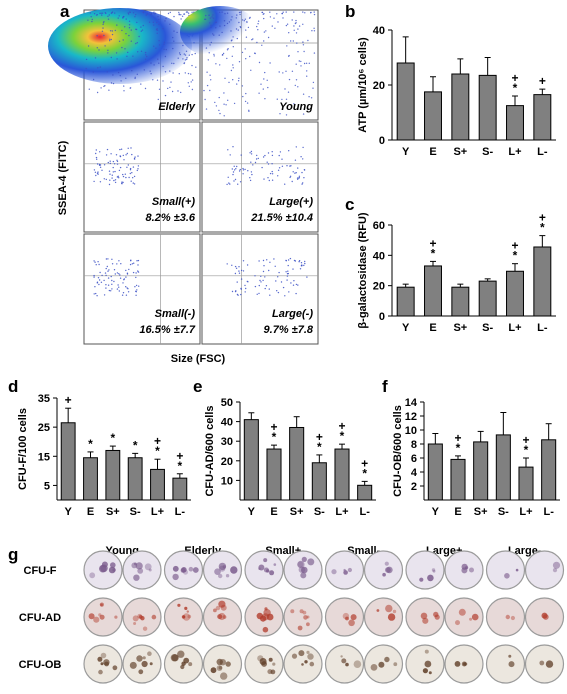  What do you see at coordinates (379, 226) in the screenshot?
I see `y-tick-label: 60` at bounding box center [379, 226].